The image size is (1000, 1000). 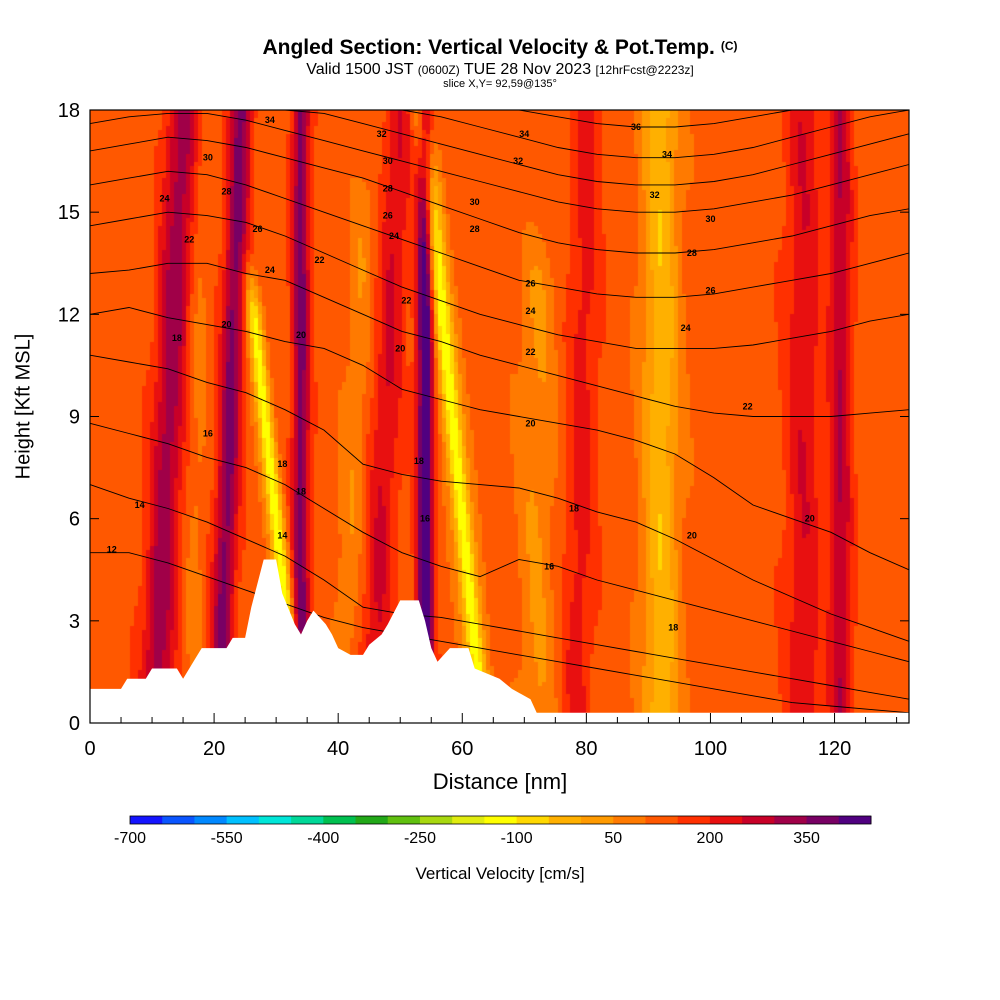 What do you see at coordinates (74, 520) in the screenshot?
I see `y-tick-label: 6` at bounding box center [74, 520].